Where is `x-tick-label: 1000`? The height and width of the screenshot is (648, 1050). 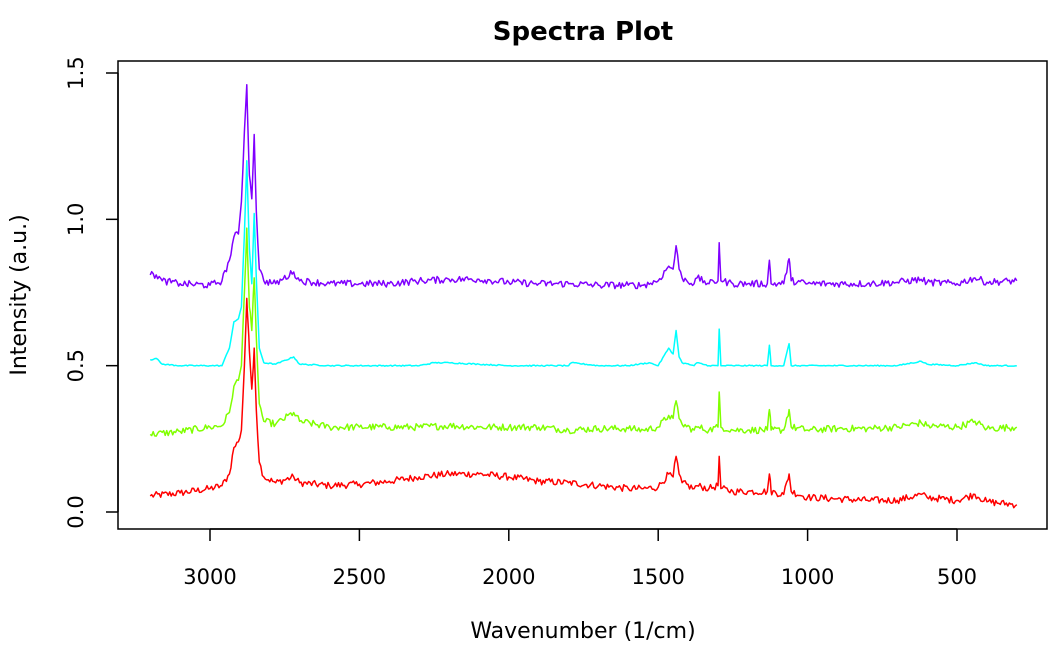
x-tick-label: 1000 is located at coordinates (807, 577).